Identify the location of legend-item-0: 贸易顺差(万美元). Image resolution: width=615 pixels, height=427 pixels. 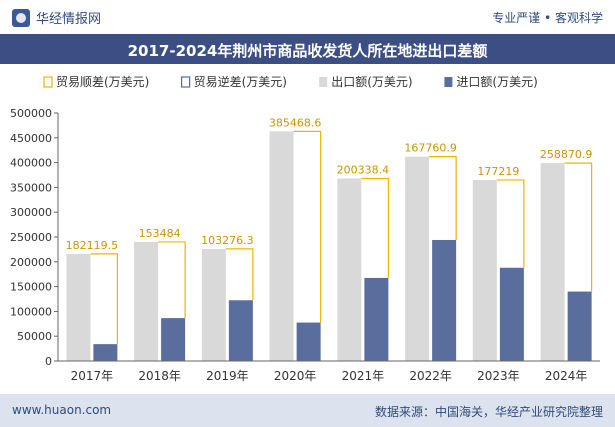
(96, 82).